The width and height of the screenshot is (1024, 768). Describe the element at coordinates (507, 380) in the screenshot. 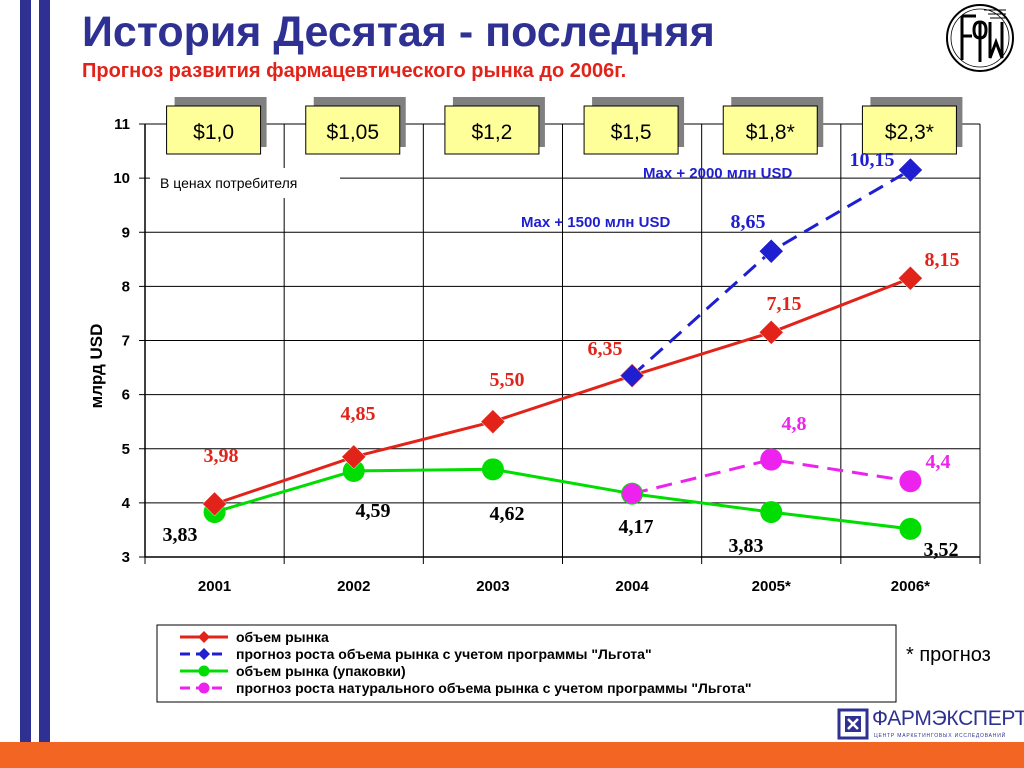

I see `data-label: 5,50` at that location.